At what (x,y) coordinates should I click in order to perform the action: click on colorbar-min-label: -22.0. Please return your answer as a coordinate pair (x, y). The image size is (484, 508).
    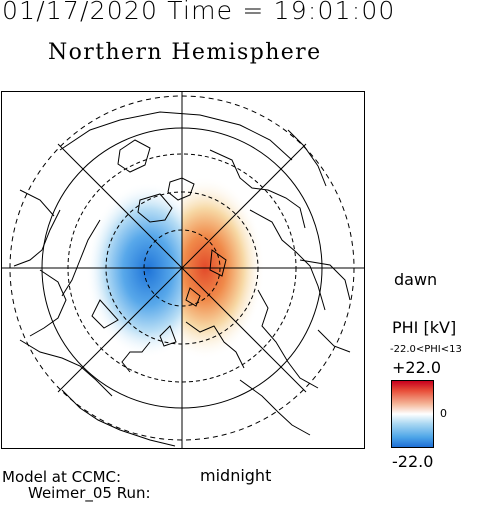
    Looking at the image, I should click on (413, 461).